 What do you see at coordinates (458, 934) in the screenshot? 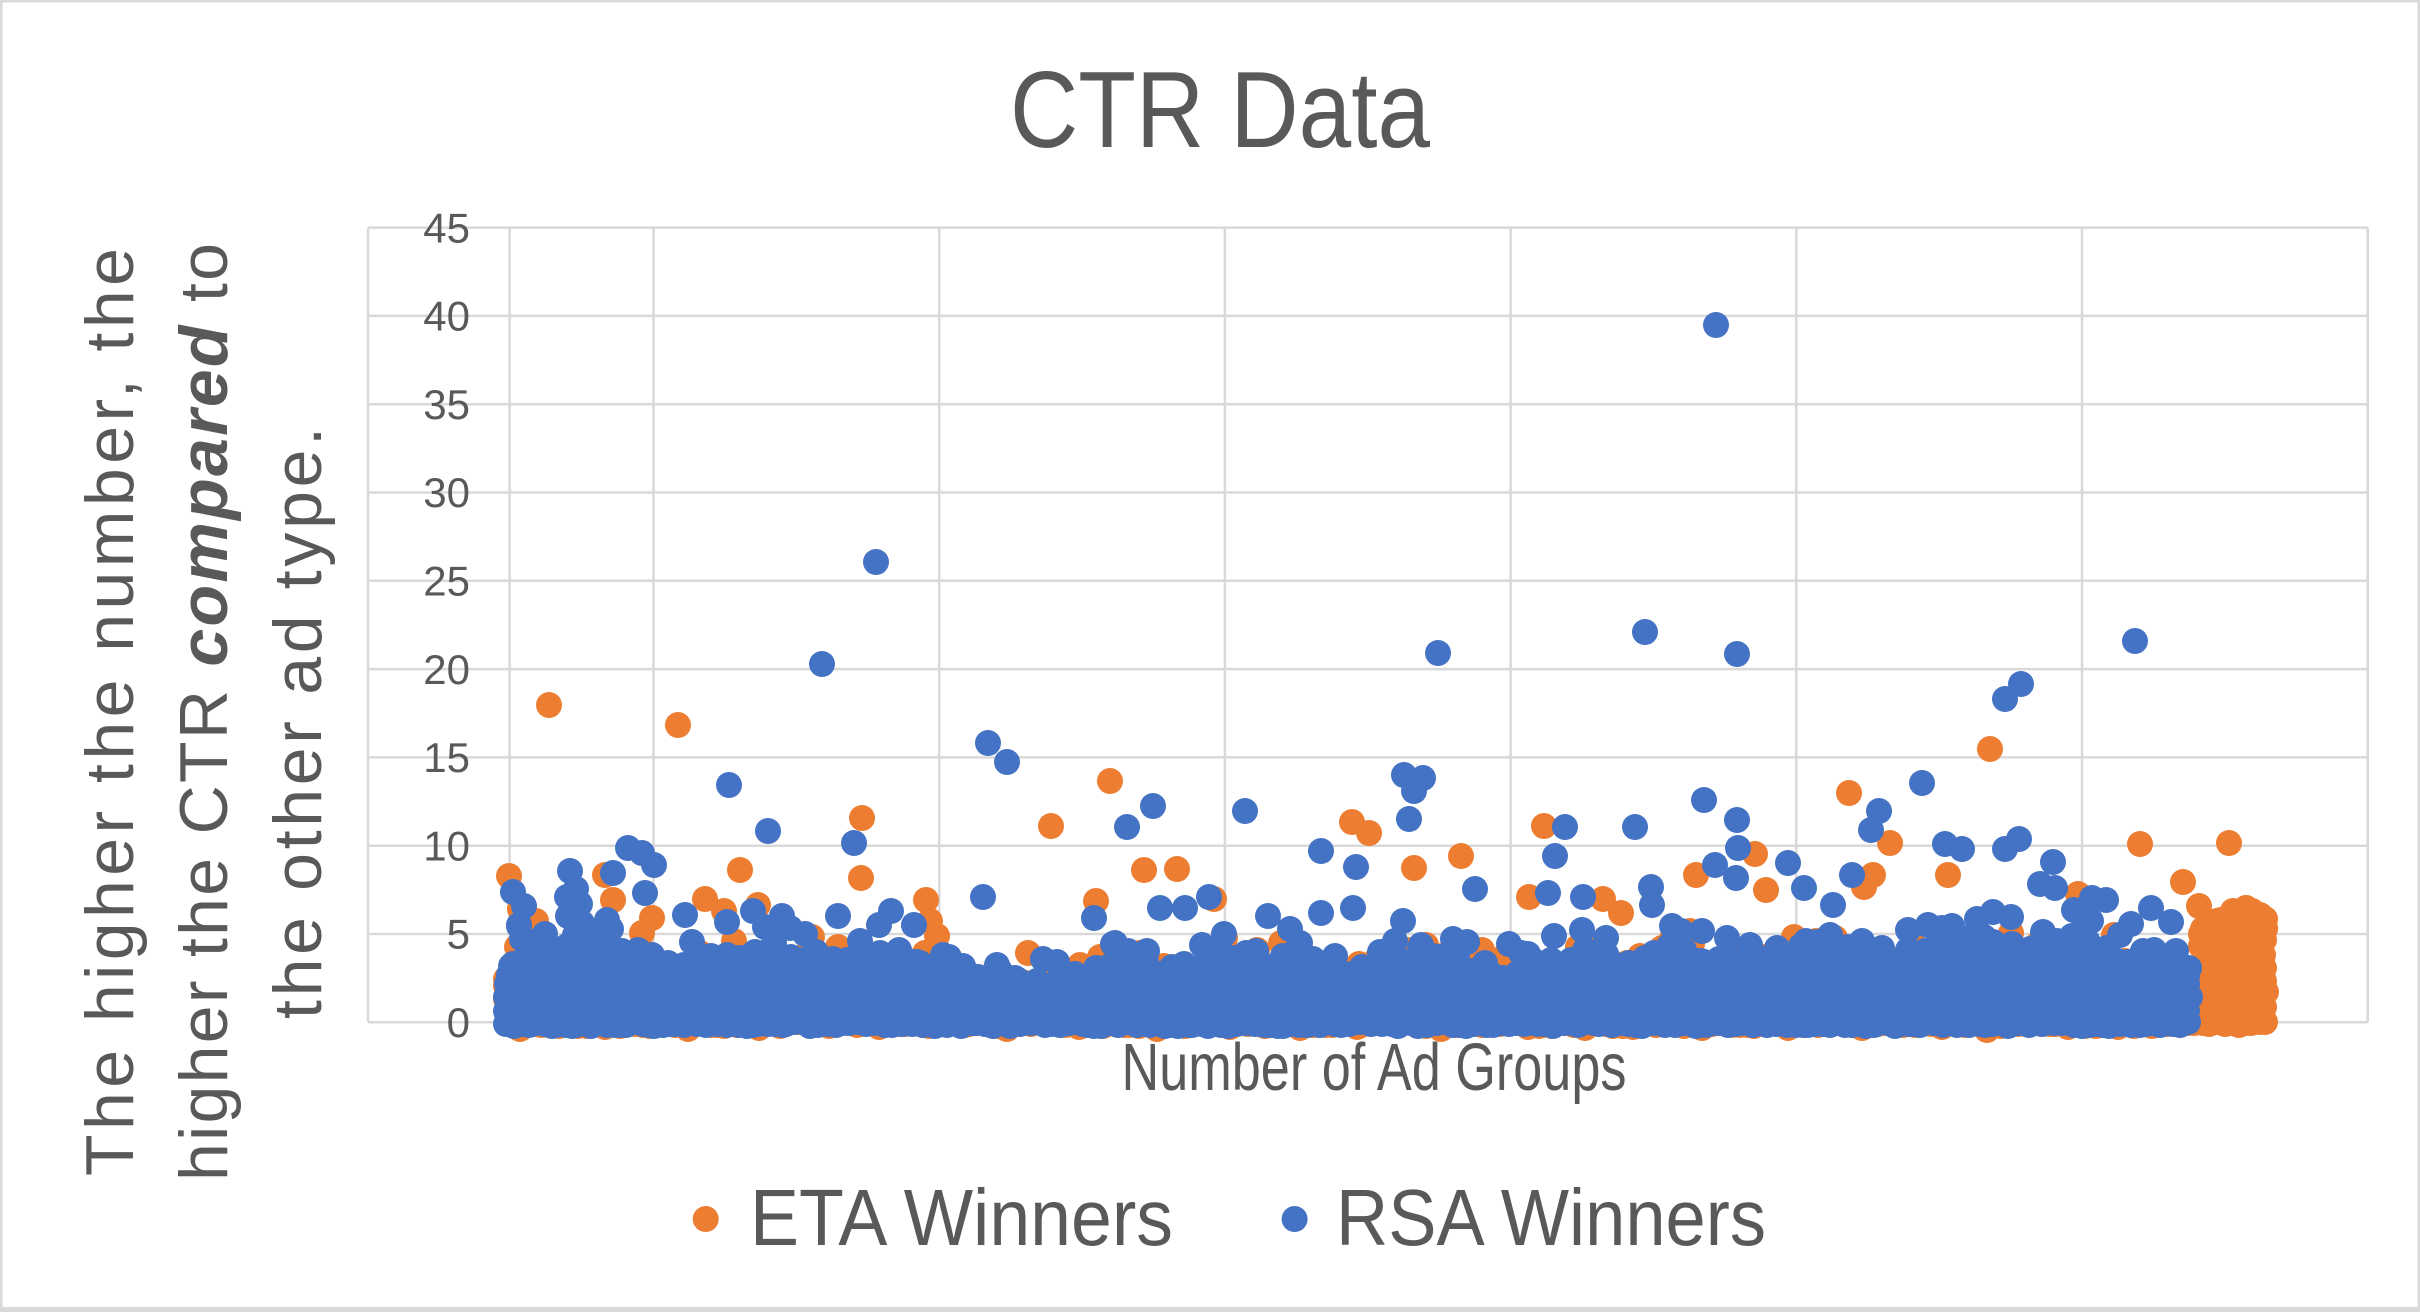
I see `svg-text: 5` at bounding box center [458, 934].